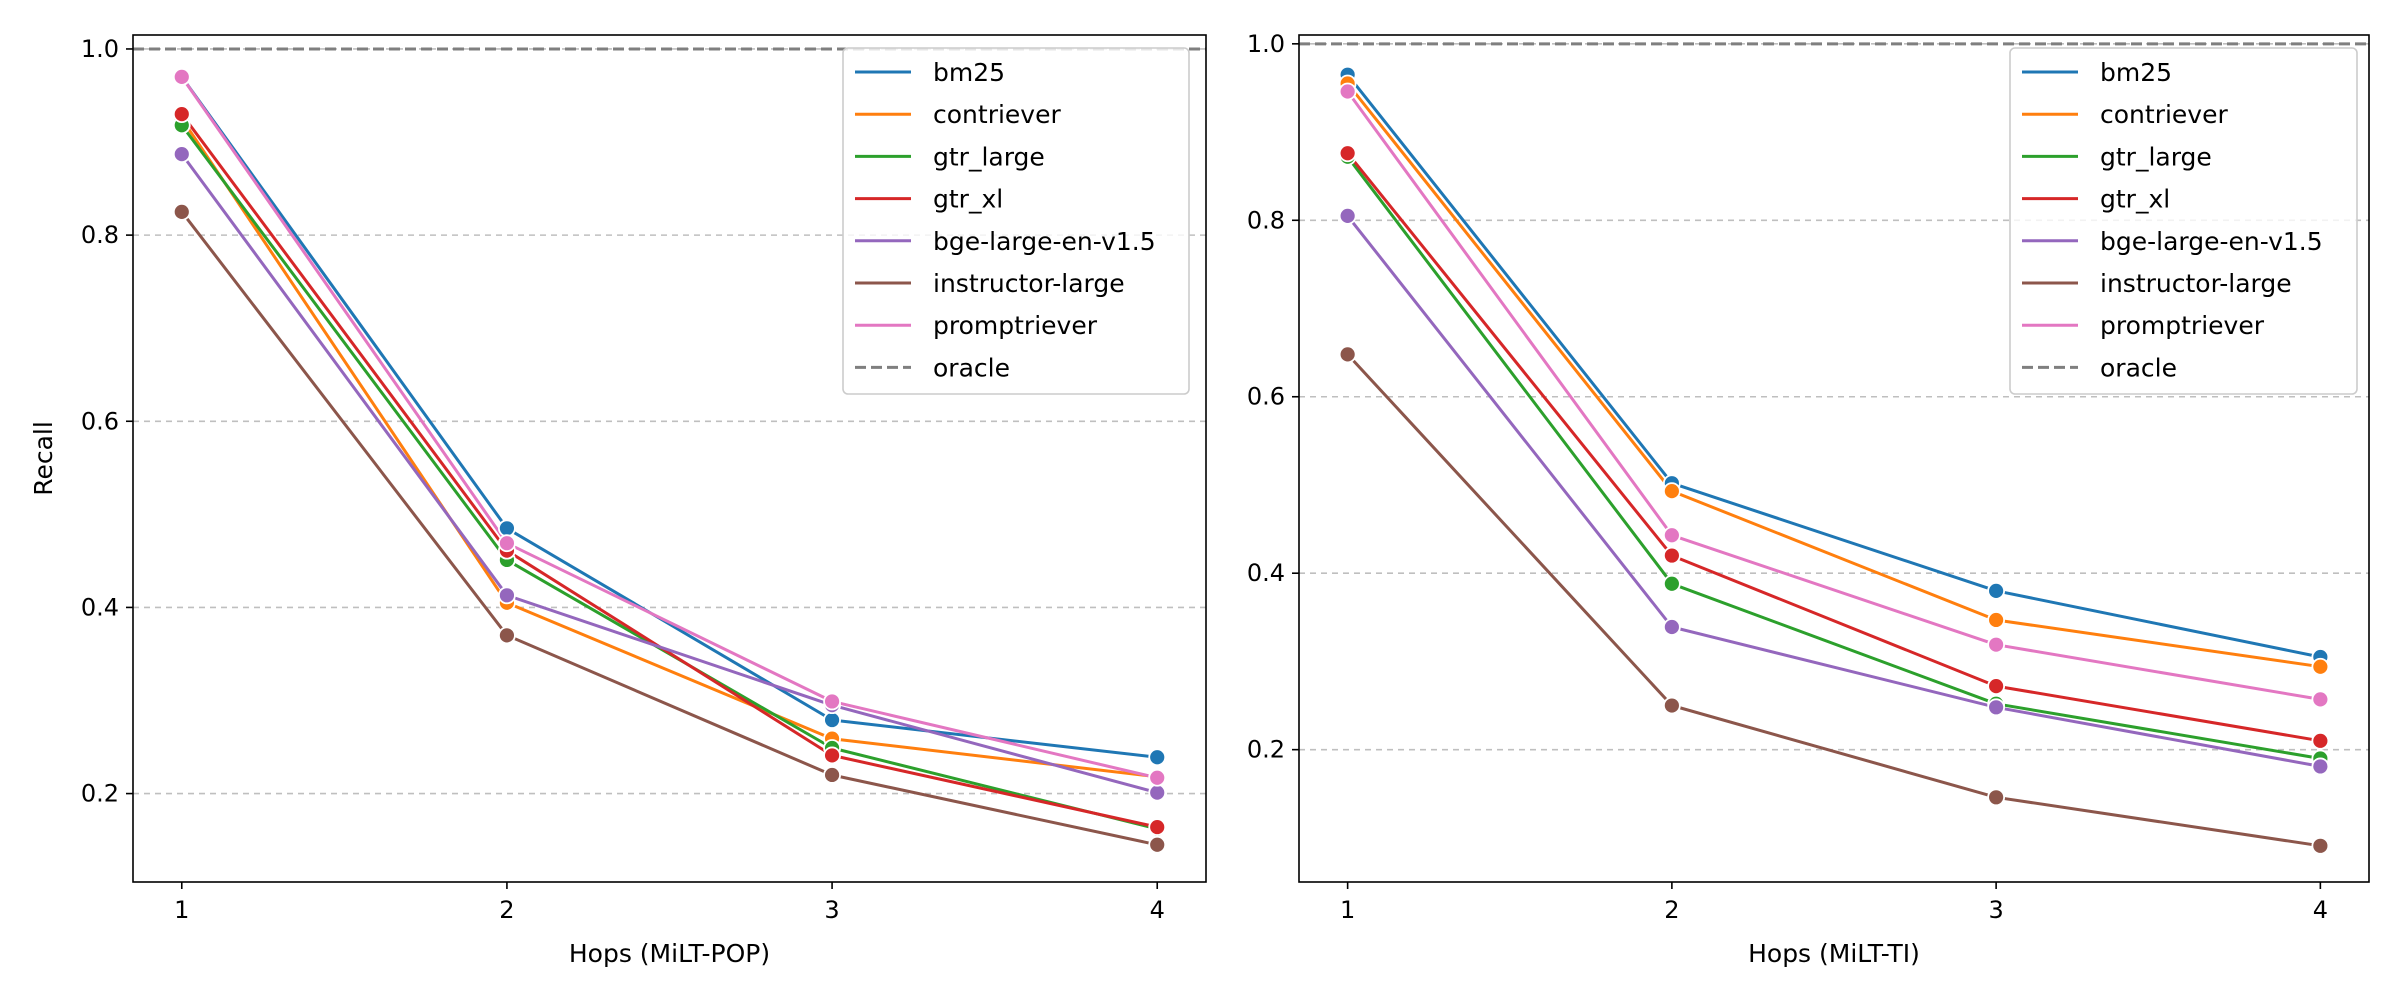 Image resolution: width=2400 pixels, height=1000 pixels. What do you see at coordinates (43, 458) in the screenshot?
I see `y-axis-label: Recall` at bounding box center [43, 458].